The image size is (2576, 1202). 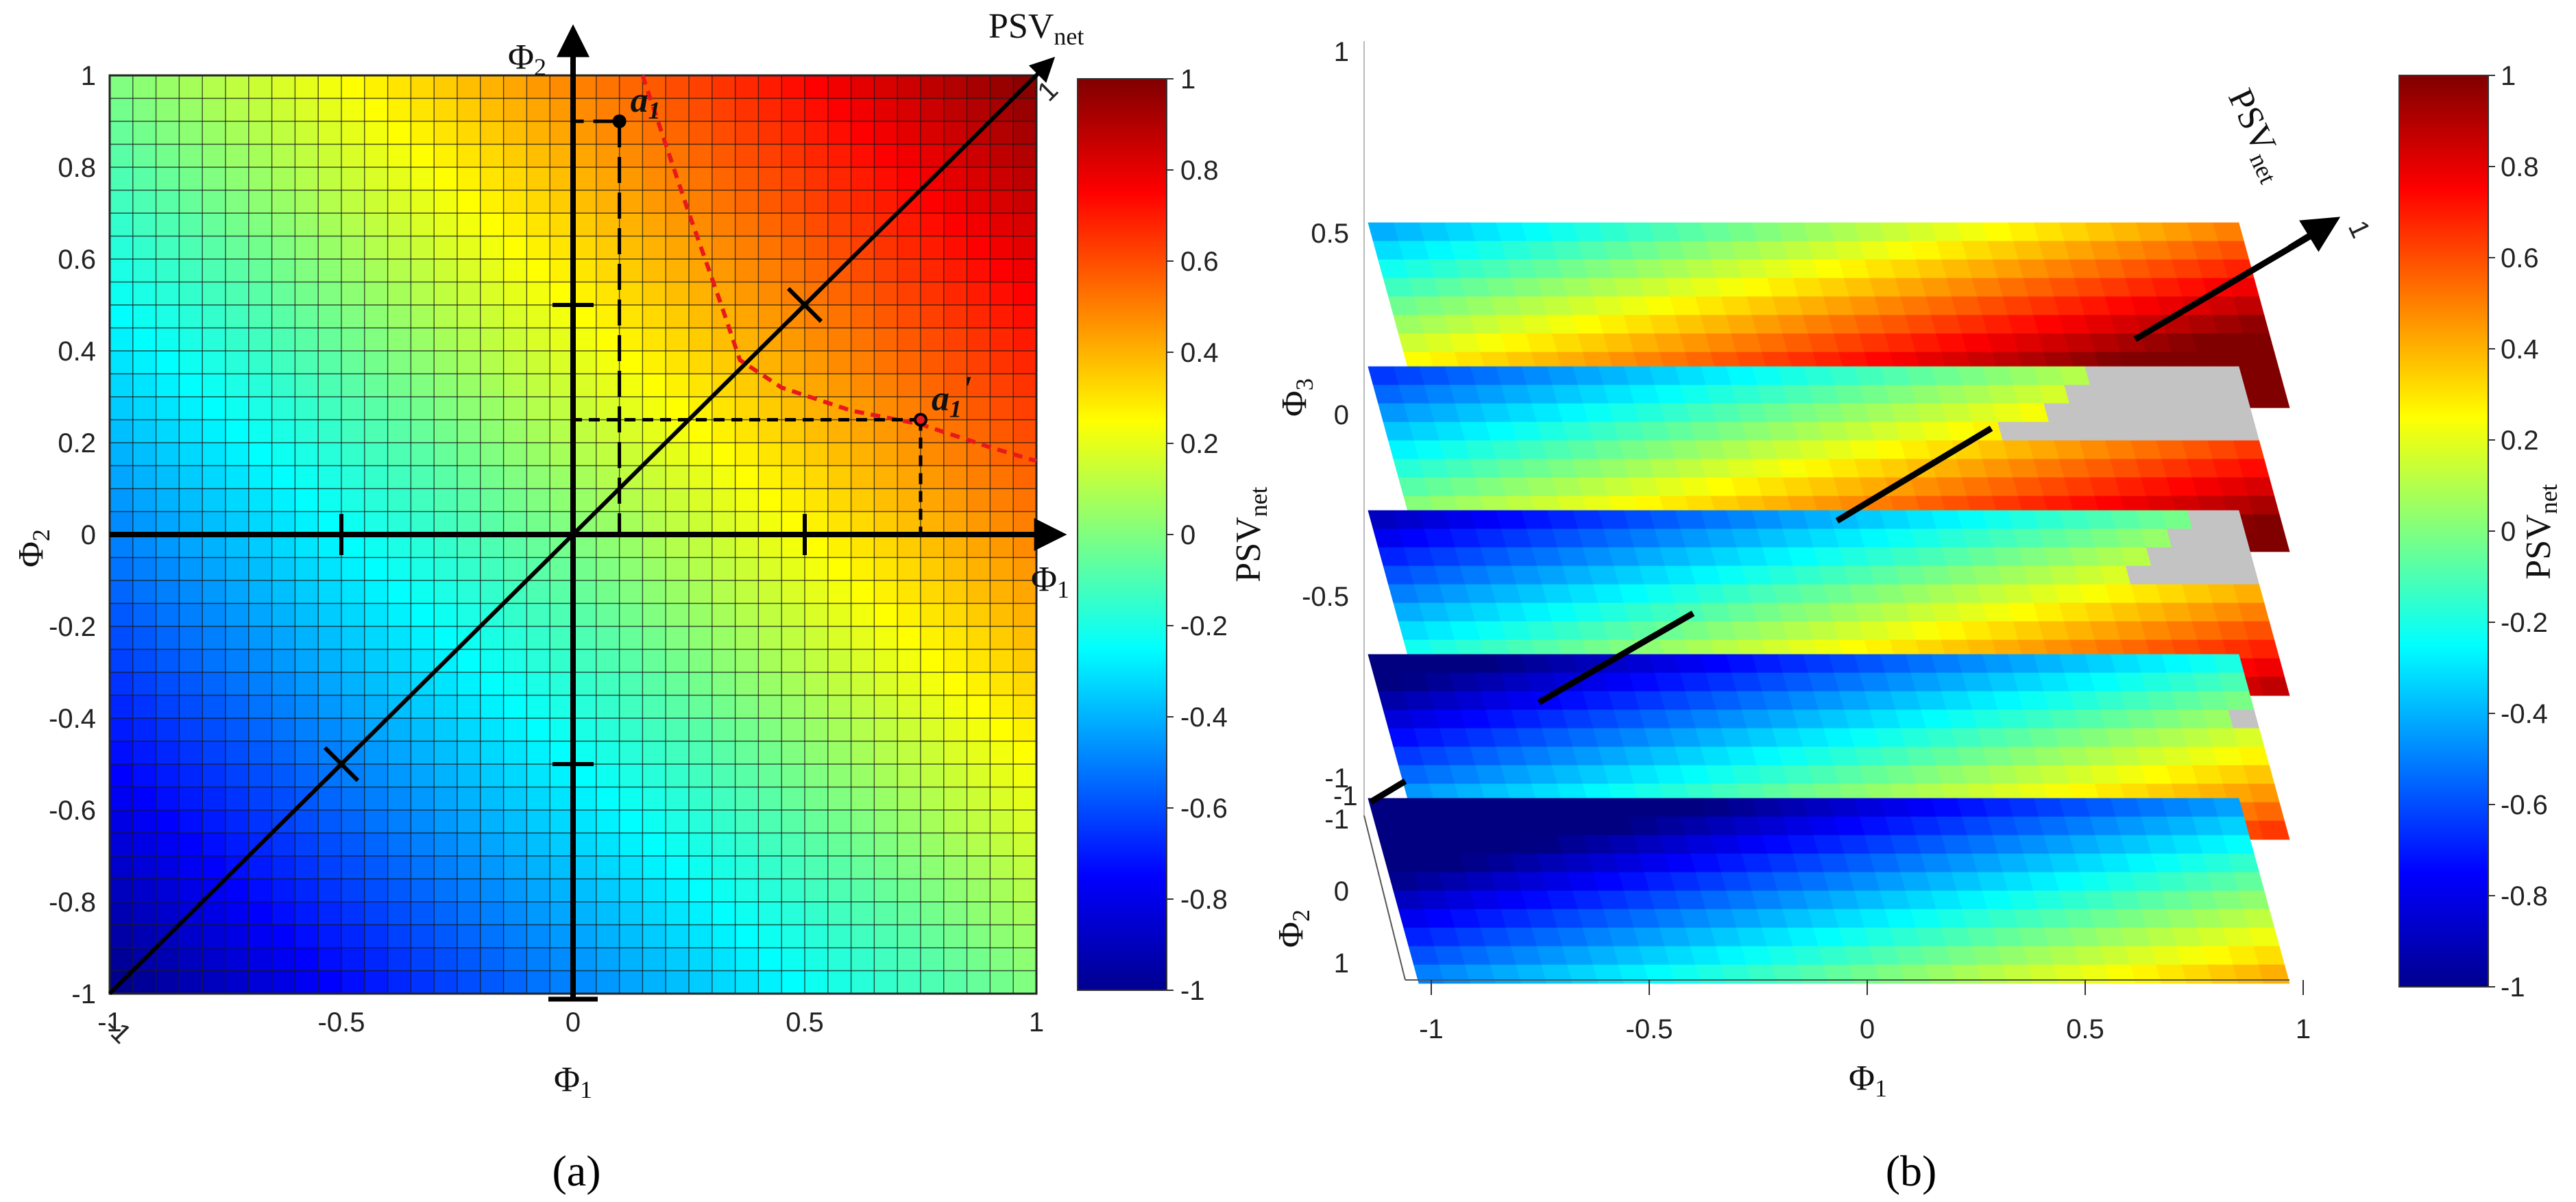 I want to click on point-label: a1', so click(x=951, y=396).